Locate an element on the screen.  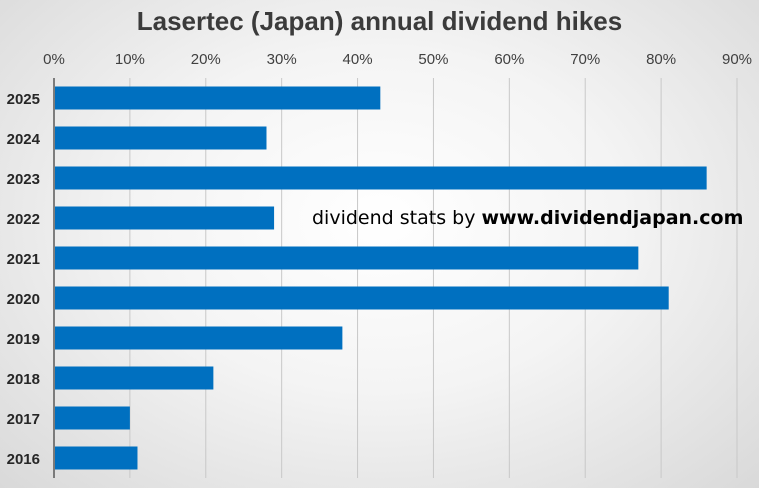
bar-2024 is located at coordinates (161, 138).